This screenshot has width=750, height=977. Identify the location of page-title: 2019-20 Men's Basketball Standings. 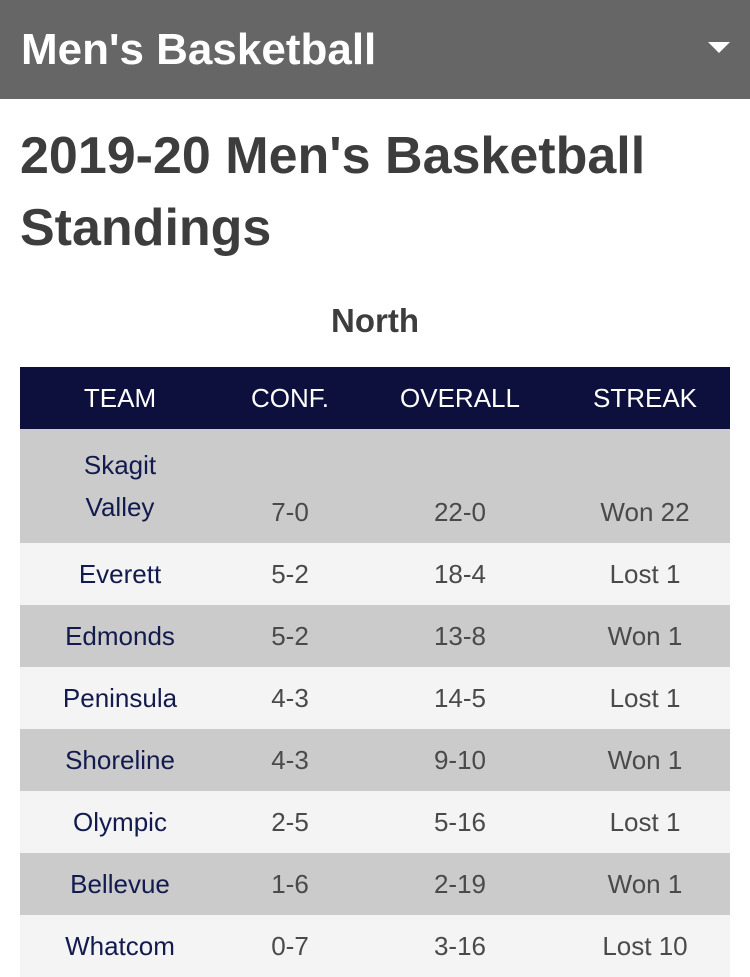
(333, 192).